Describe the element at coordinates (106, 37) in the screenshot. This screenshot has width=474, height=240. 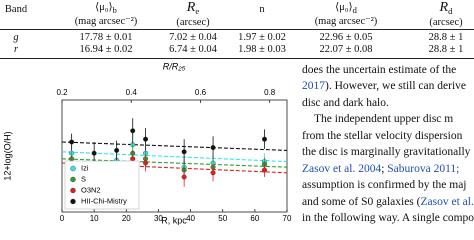
I see `table-cell: 17.78 ± 0.01` at that location.